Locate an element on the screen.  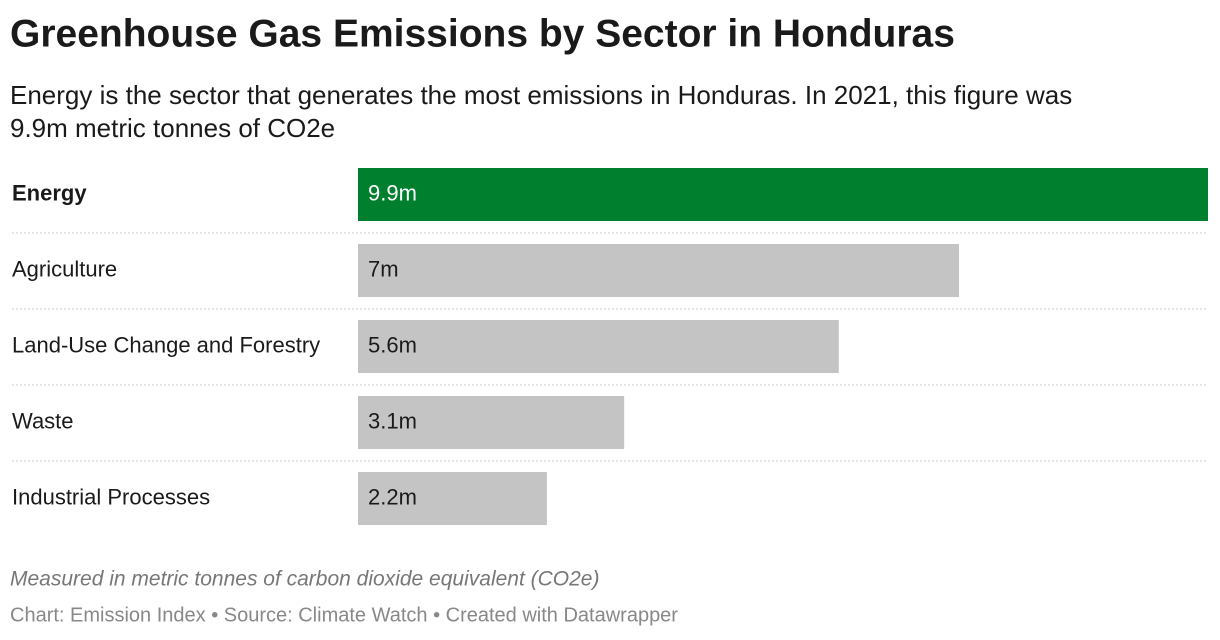
category-label: Agriculture is located at coordinates (64, 268).